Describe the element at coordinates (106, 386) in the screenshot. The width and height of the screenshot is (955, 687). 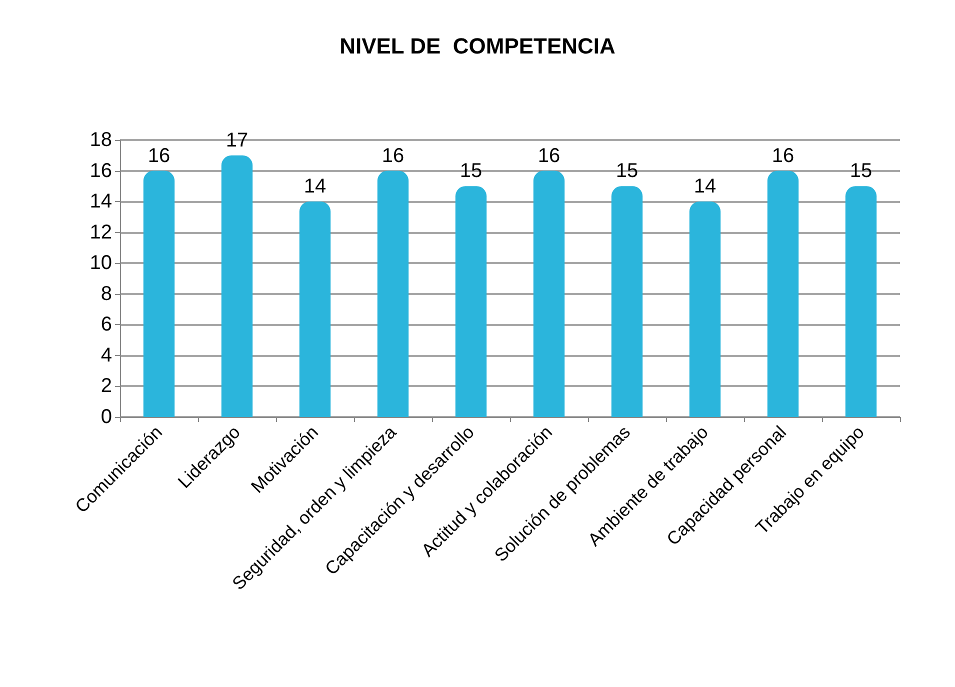
I see `y-tick-label: 2` at that location.